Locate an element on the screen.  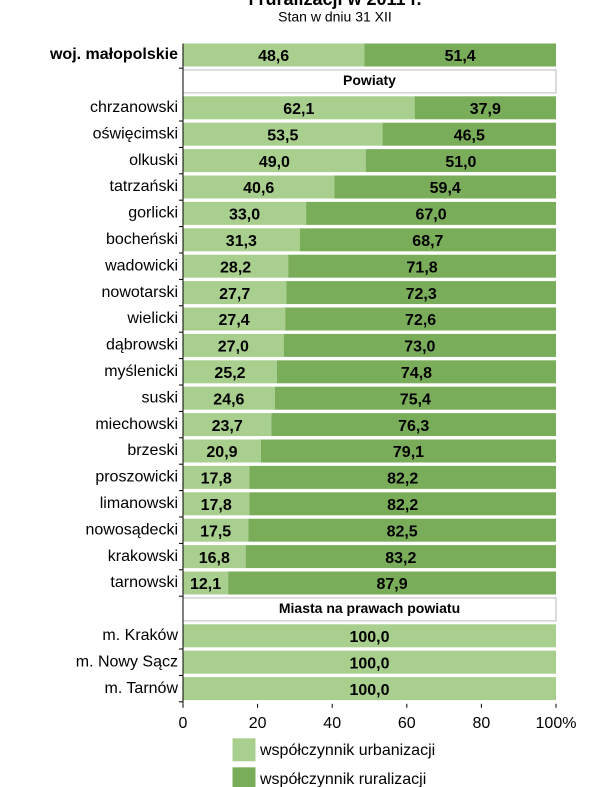
category-label: olkuski is located at coordinates (153, 160).